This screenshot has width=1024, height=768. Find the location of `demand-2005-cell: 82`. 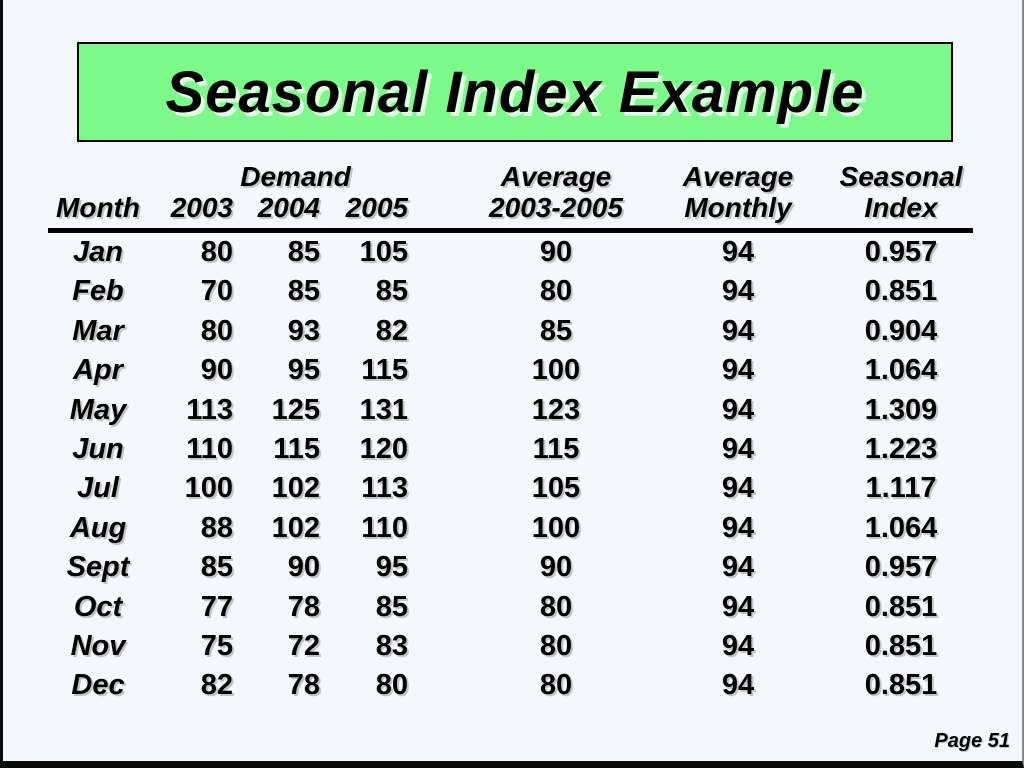

demand-2005-cell: 82 is located at coordinates (391, 330).